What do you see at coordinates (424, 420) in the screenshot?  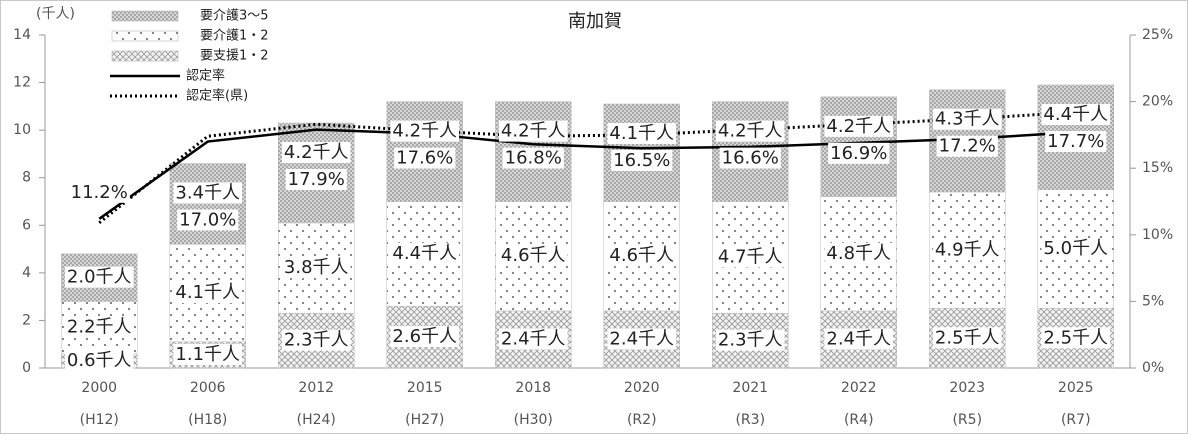 I see `x-tick-sublabel: (H27)` at bounding box center [424, 420].